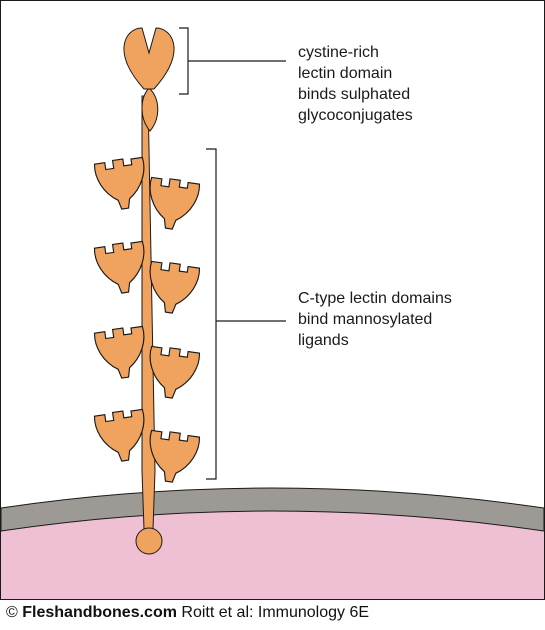 This screenshot has width=545, height=630. I want to click on cell-membrane-inner, so click(272, 555).